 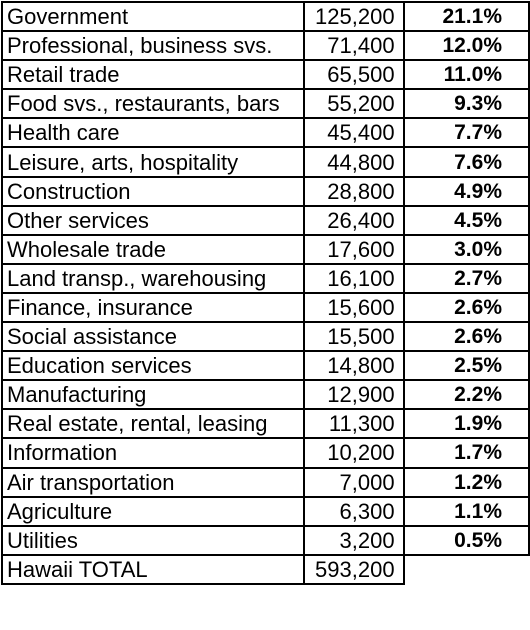 I want to click on job-share: 1.1%, so click(x=466, y=511).